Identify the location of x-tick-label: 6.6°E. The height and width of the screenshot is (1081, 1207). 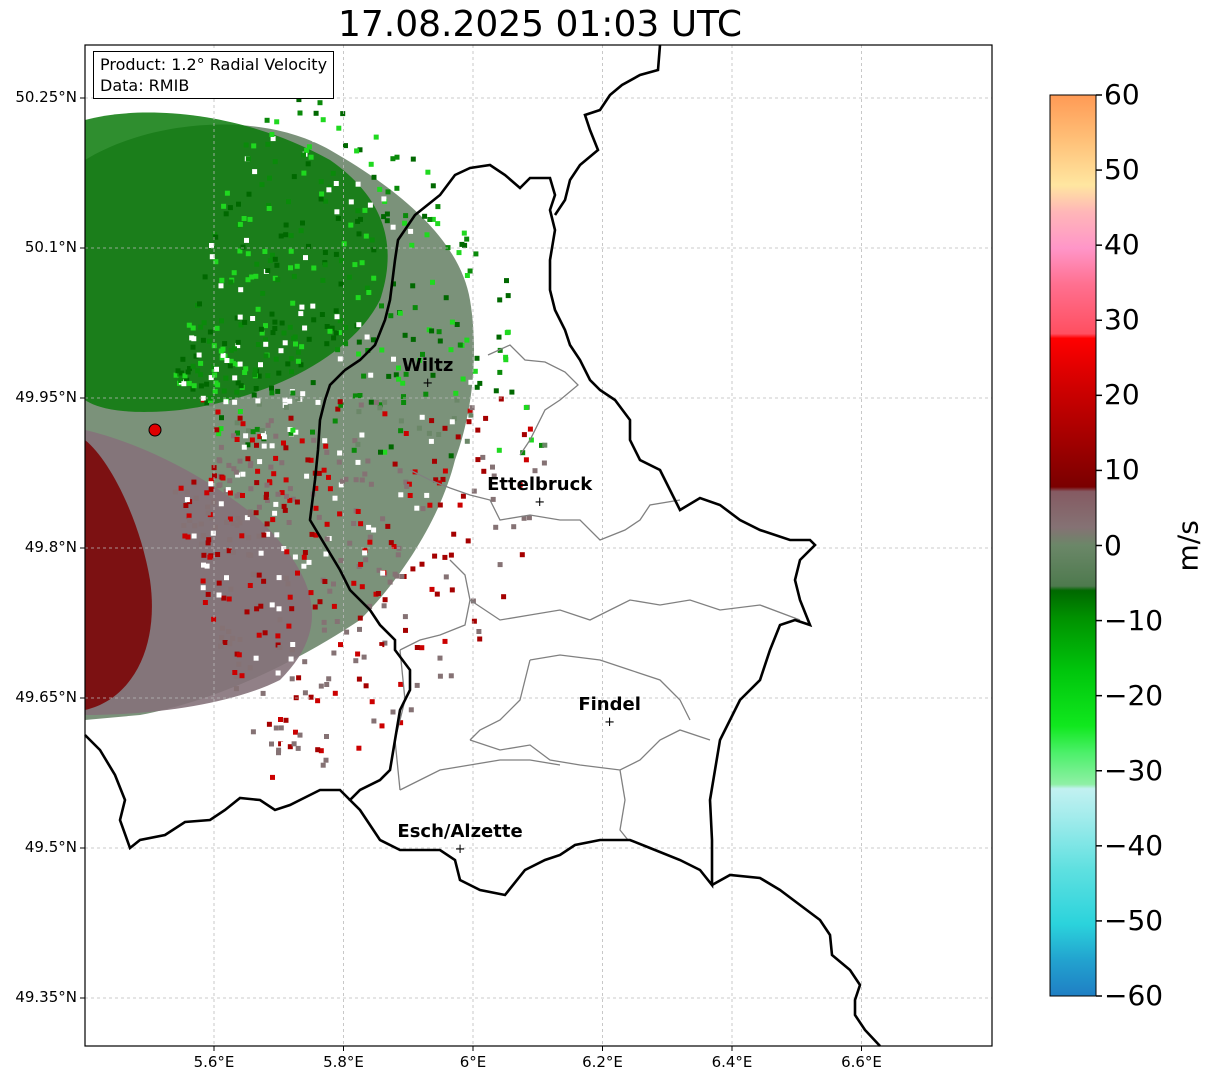
(861, 1062).